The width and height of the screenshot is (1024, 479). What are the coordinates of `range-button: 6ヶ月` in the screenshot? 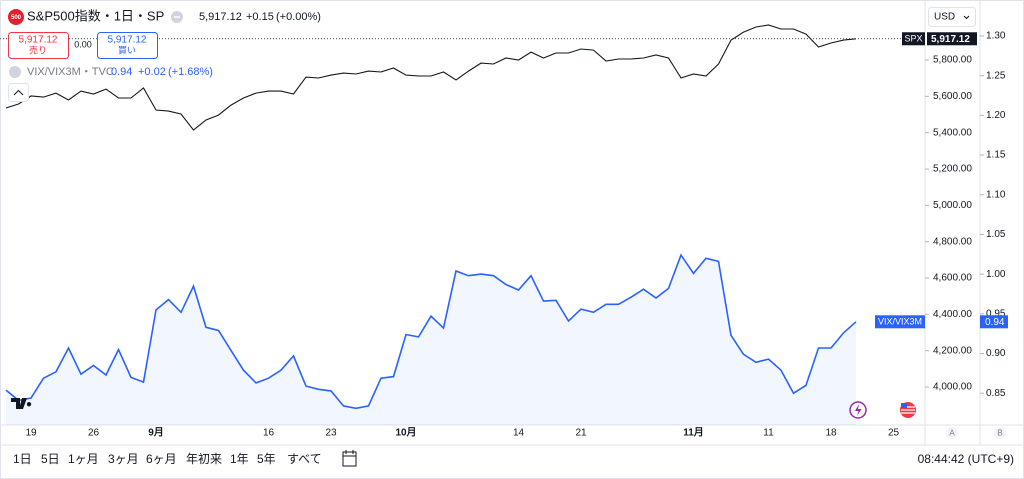 It's located at (161, 459).